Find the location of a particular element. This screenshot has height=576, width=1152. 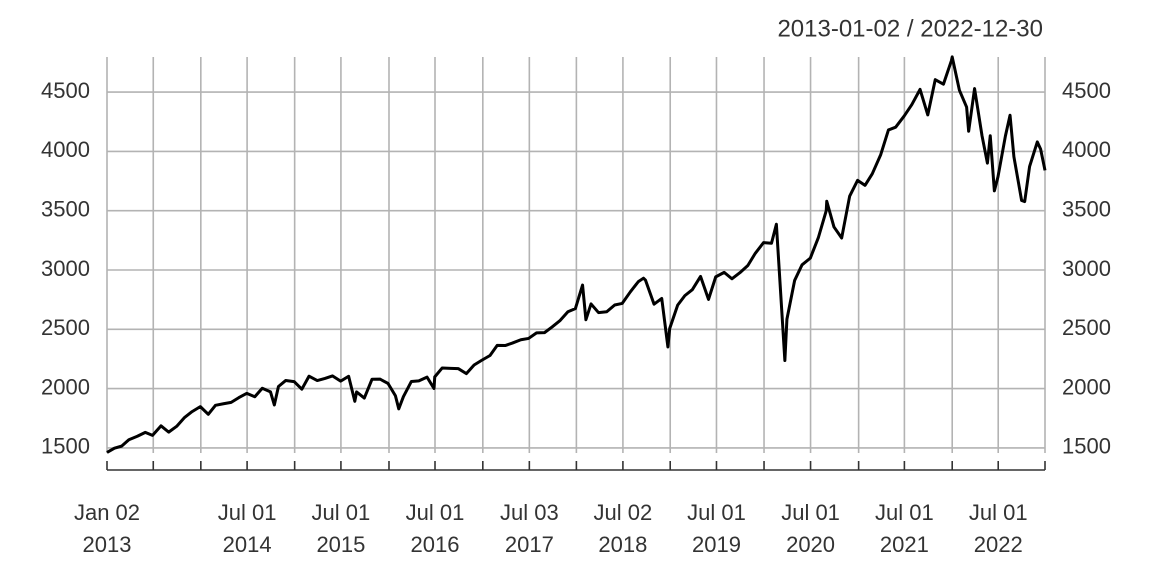

y-tick-label-right: 3500 is located at coordinates (1086, 209).